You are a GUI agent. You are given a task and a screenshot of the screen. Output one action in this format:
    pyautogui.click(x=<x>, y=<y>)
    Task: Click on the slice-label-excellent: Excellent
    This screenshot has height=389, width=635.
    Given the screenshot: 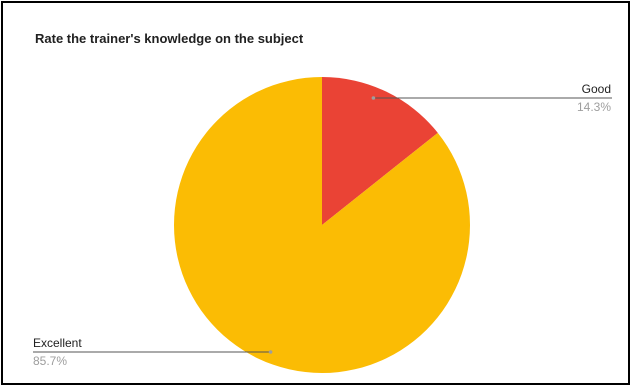 What is the action you would take?
    pyautogui.click(x=57, y=343)
    